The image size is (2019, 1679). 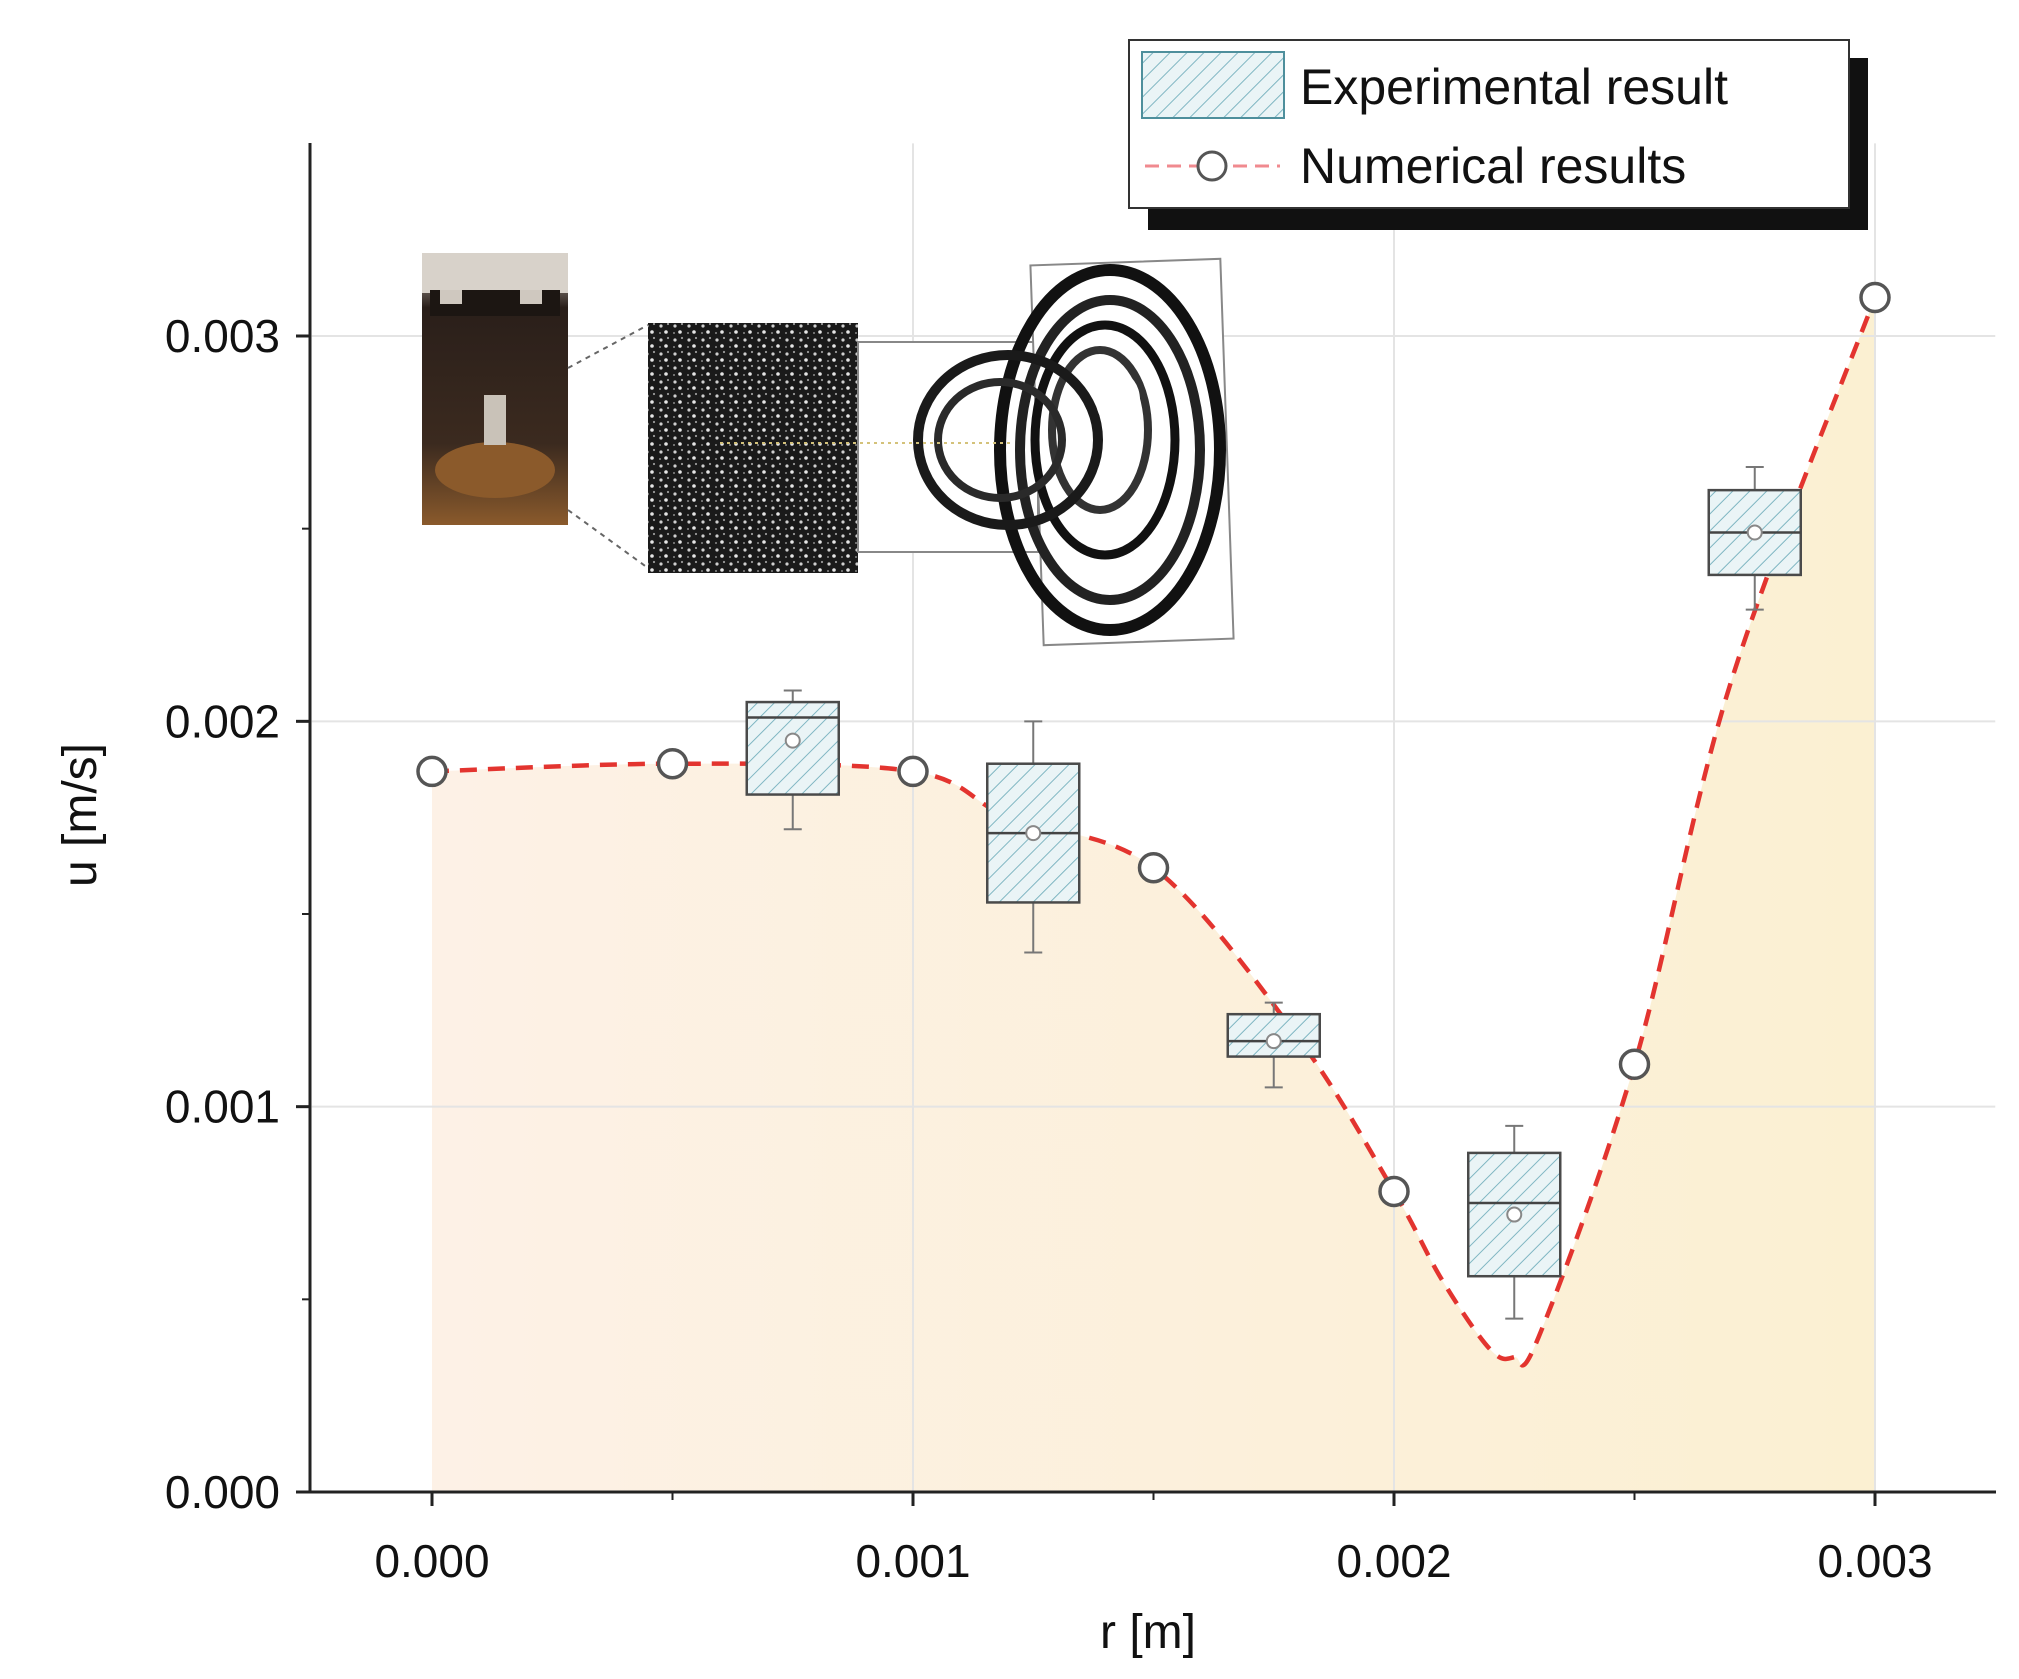 I want to click on inset-illustration, so click(x=828, y=450).